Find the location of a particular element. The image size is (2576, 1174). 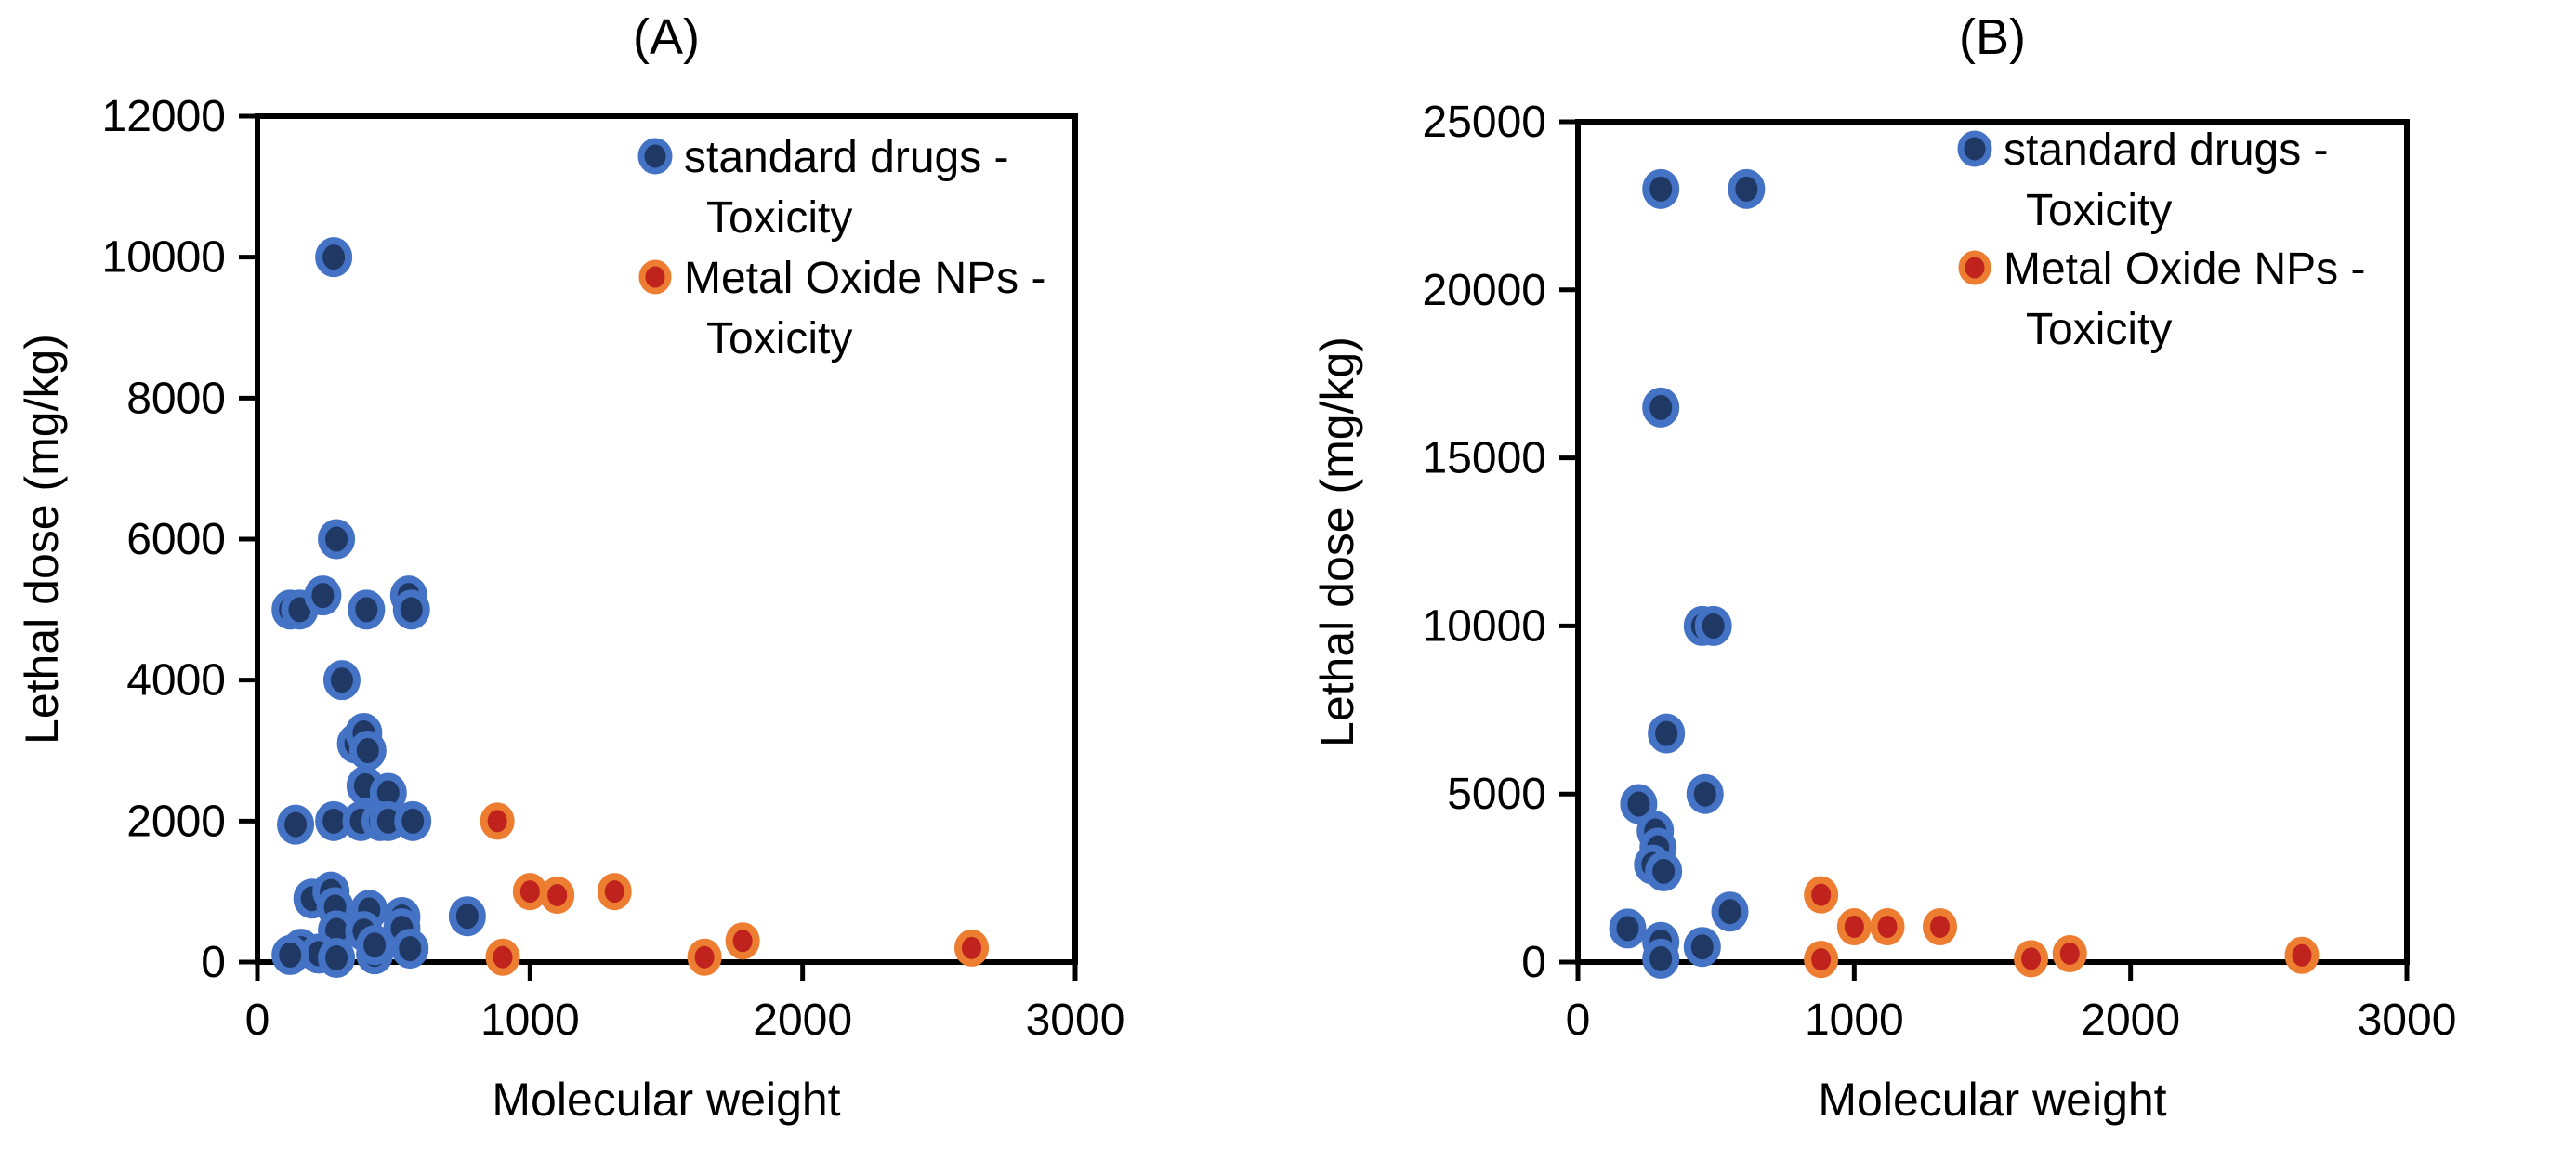

y-tick-label: 15000 is located at coordinates (1484, 458).